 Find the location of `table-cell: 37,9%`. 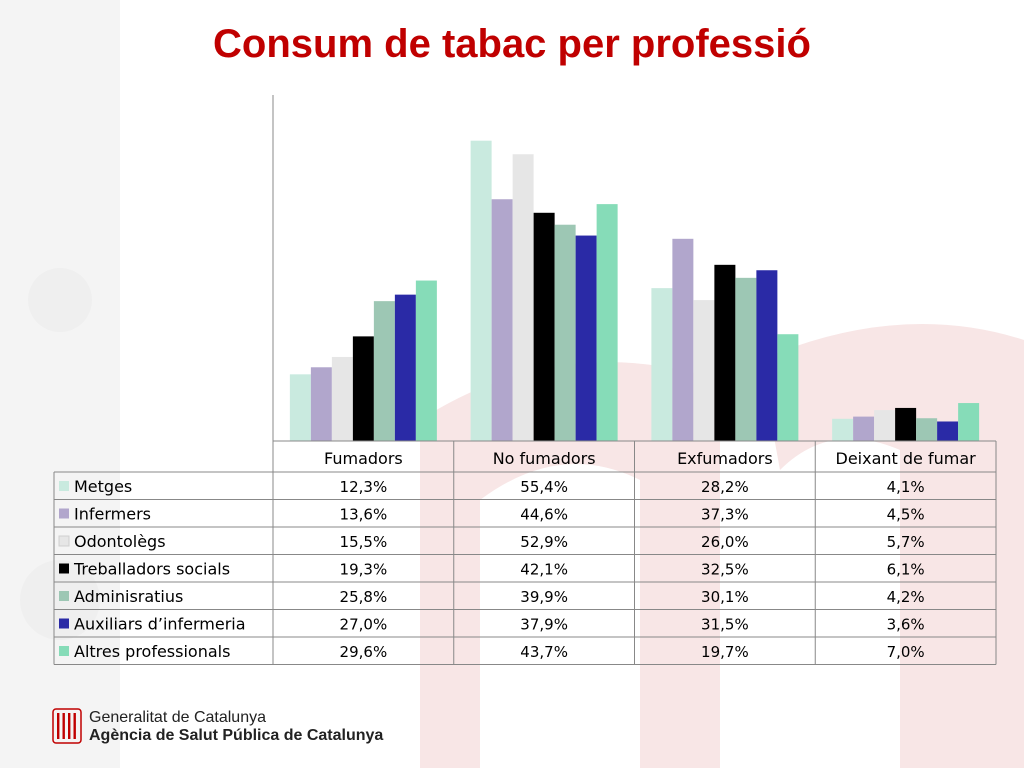

table-cell: 37,9% is located at coordinates (544, 625).